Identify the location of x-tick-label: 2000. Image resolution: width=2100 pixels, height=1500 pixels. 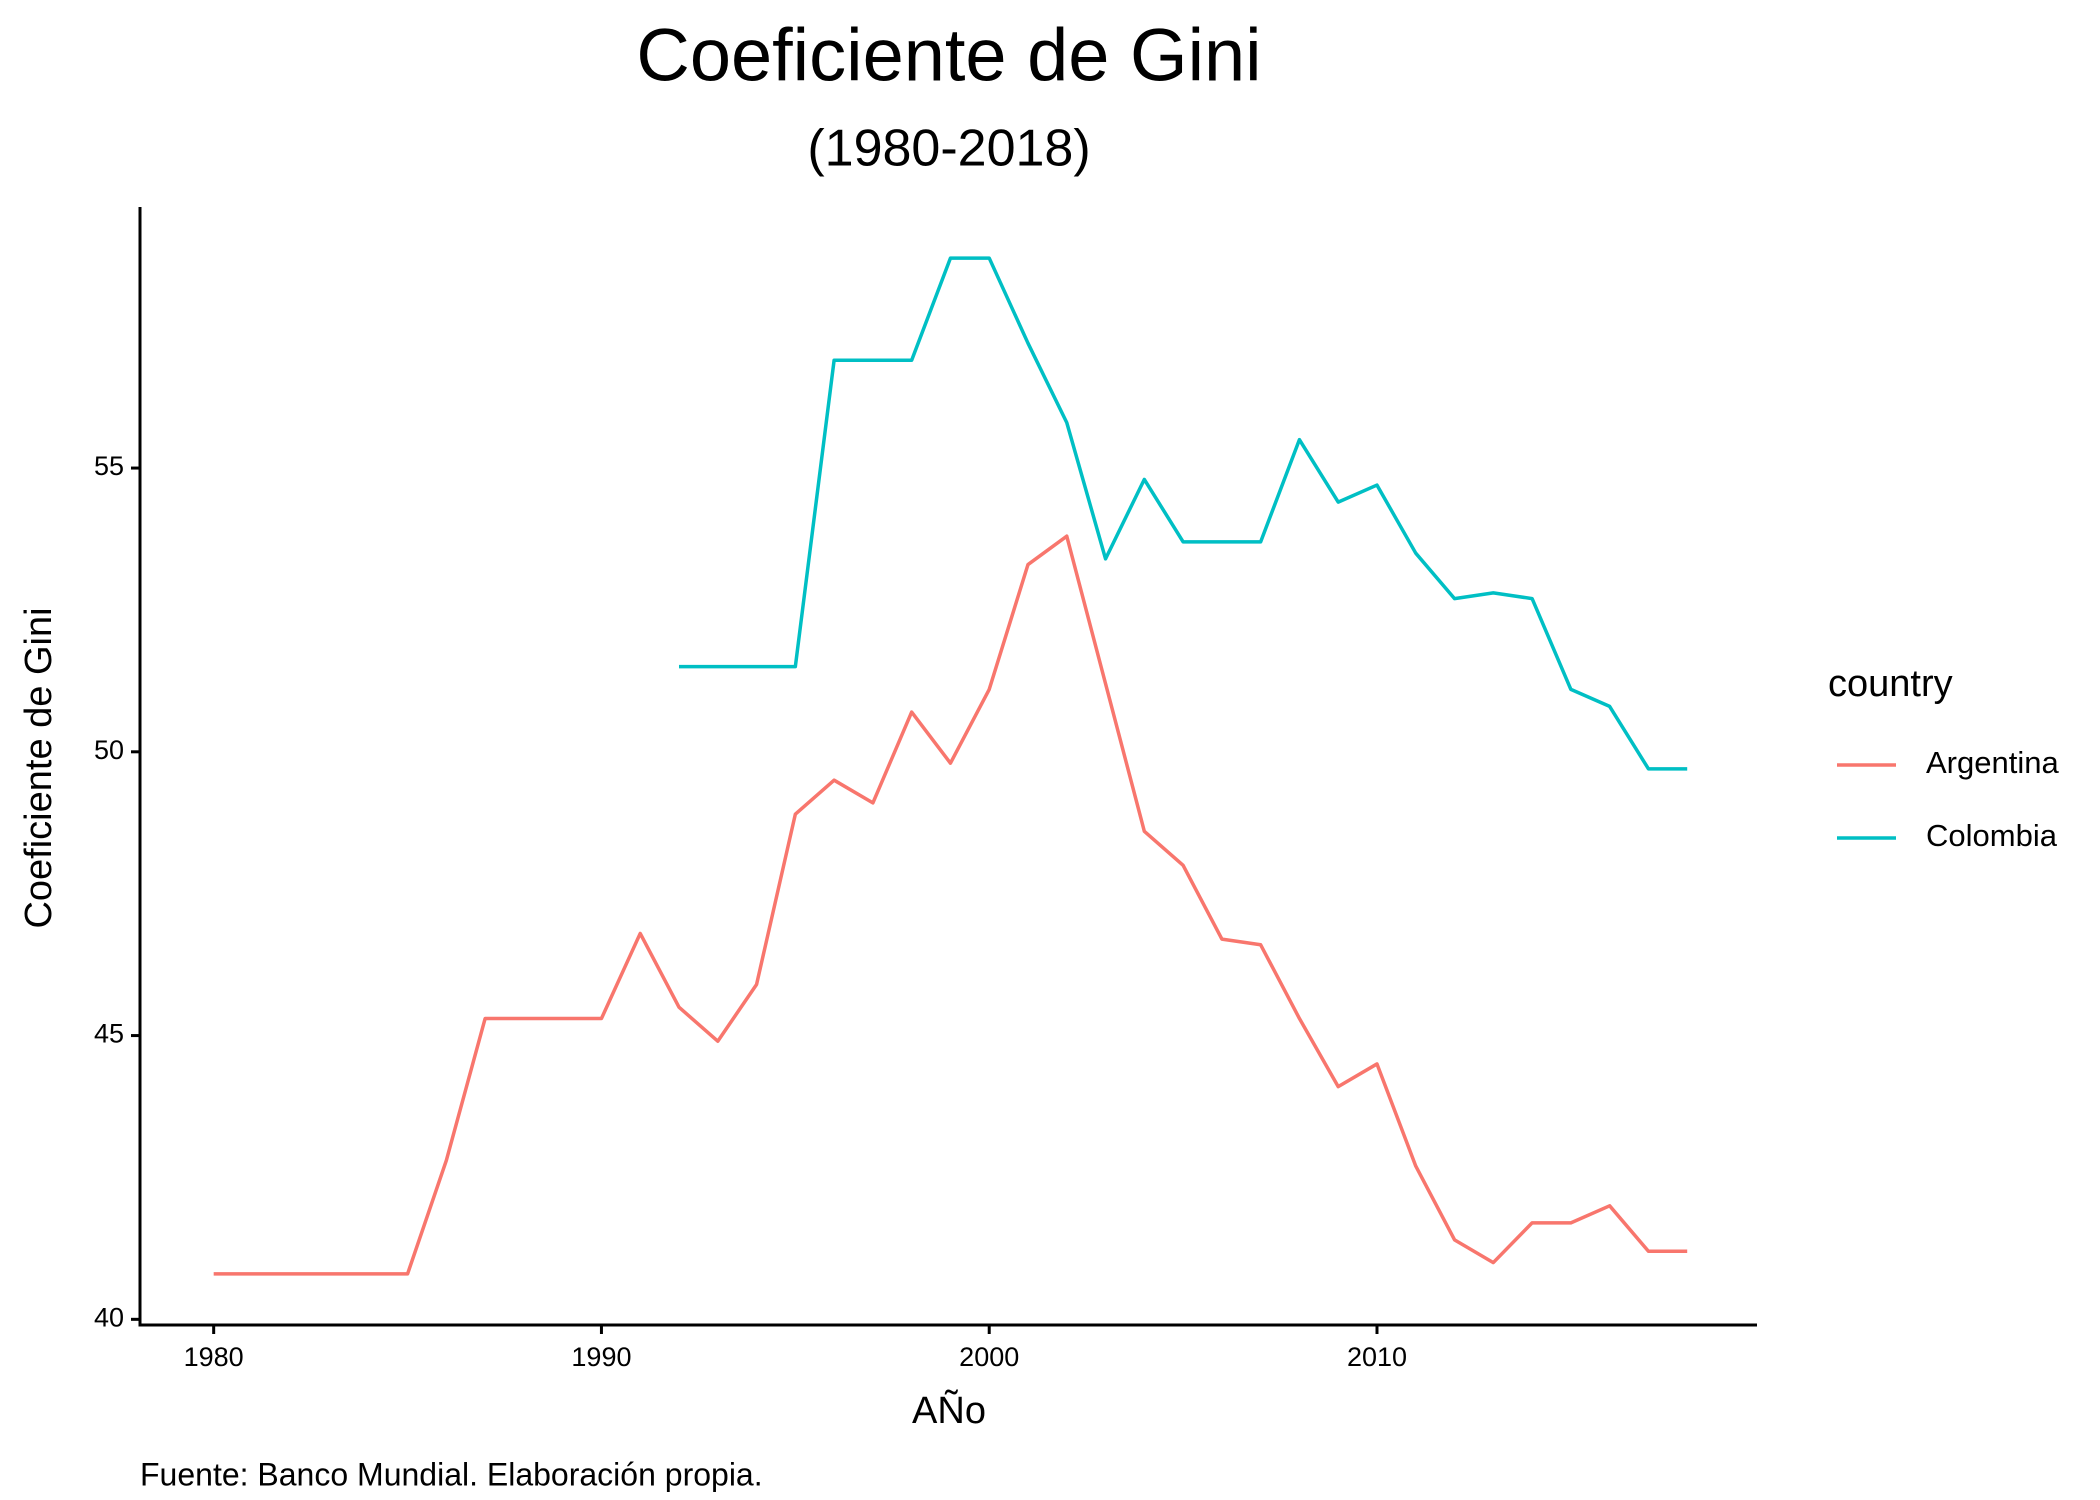
(989, 1357).